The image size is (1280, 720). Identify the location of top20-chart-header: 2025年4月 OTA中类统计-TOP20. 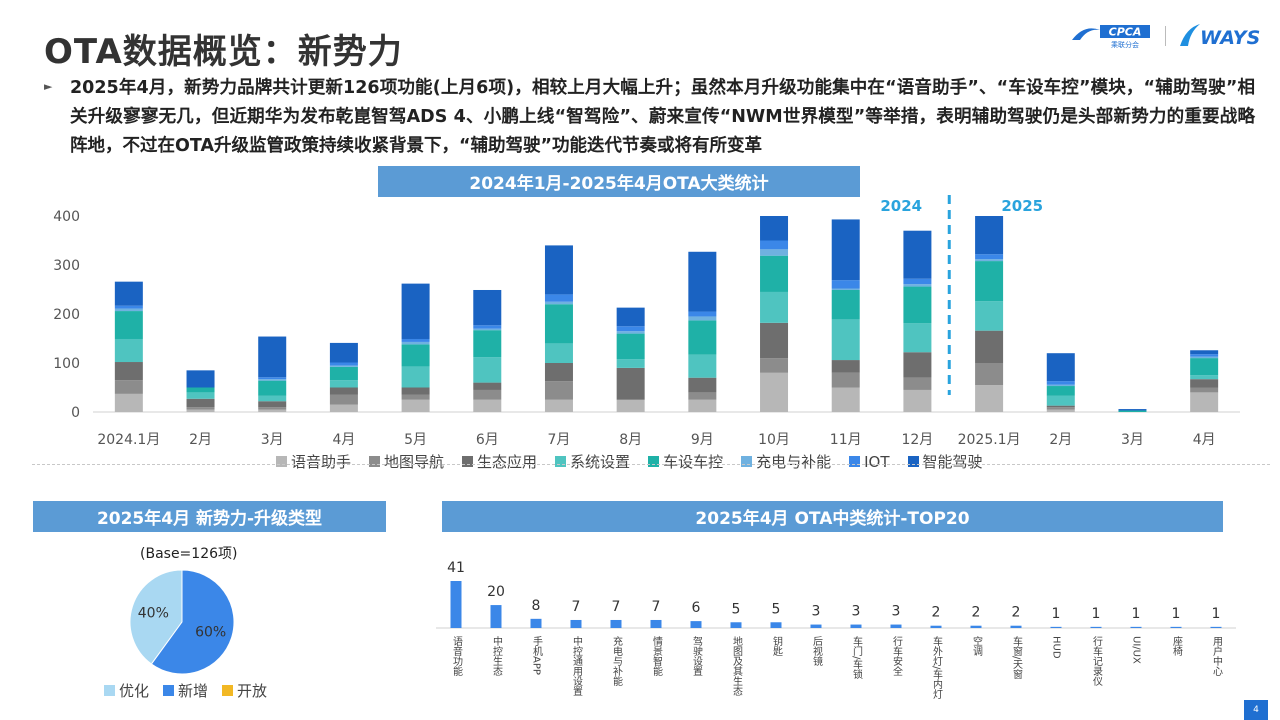
(832, 516).